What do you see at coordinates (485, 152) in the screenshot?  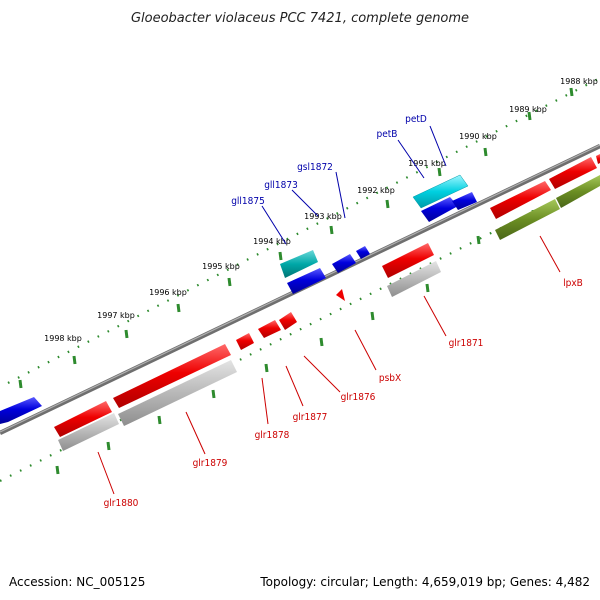 I see `tick-1990` at bounding box center [485, 152].